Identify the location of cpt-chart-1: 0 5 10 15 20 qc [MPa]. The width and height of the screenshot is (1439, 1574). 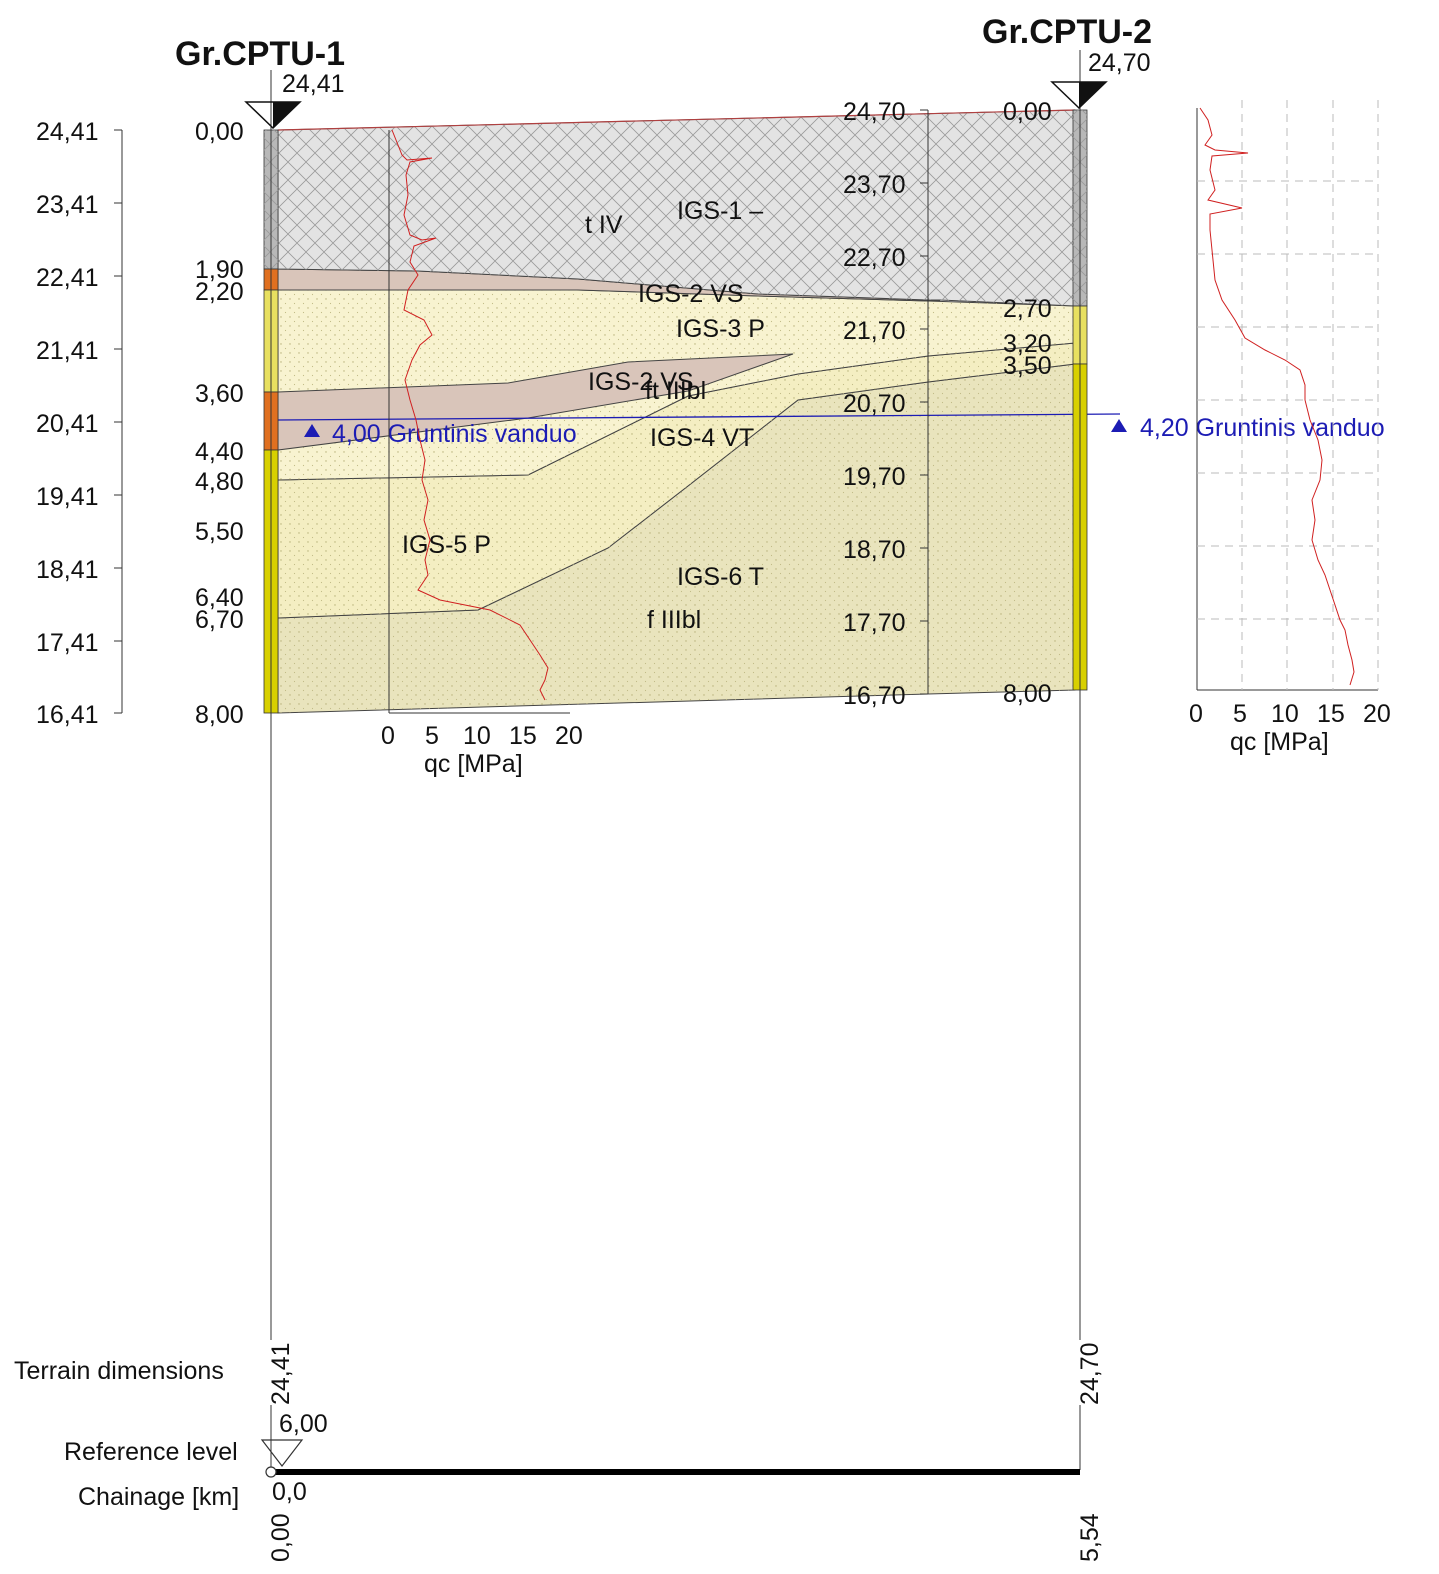
(482, 453).